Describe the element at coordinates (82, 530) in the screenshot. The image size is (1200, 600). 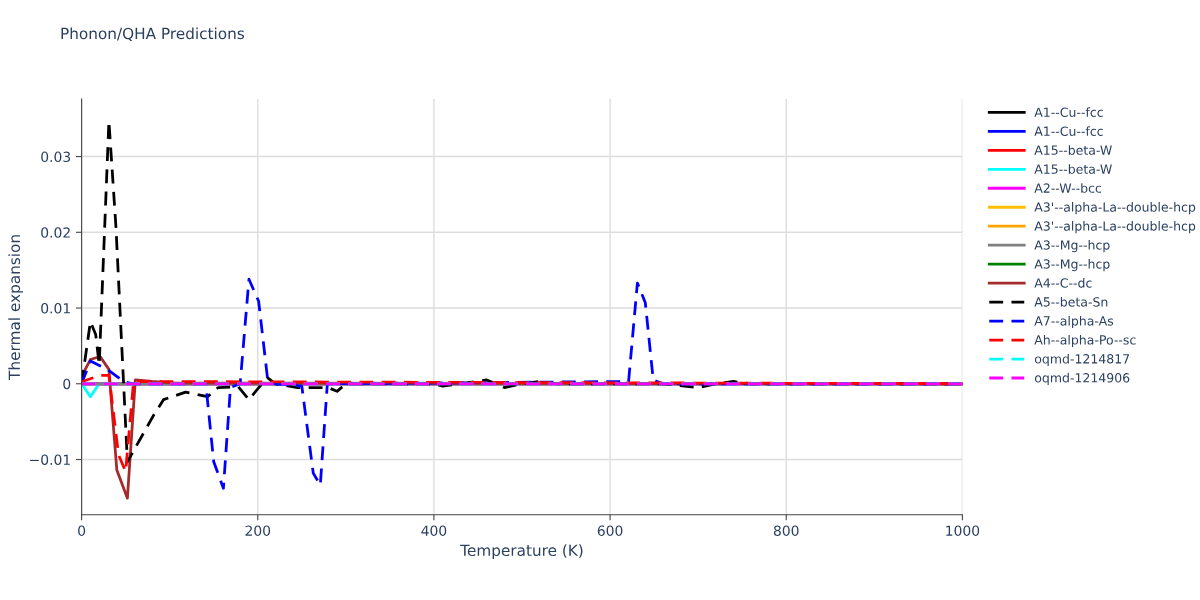
I see `x-tick-label: 0` at that location.